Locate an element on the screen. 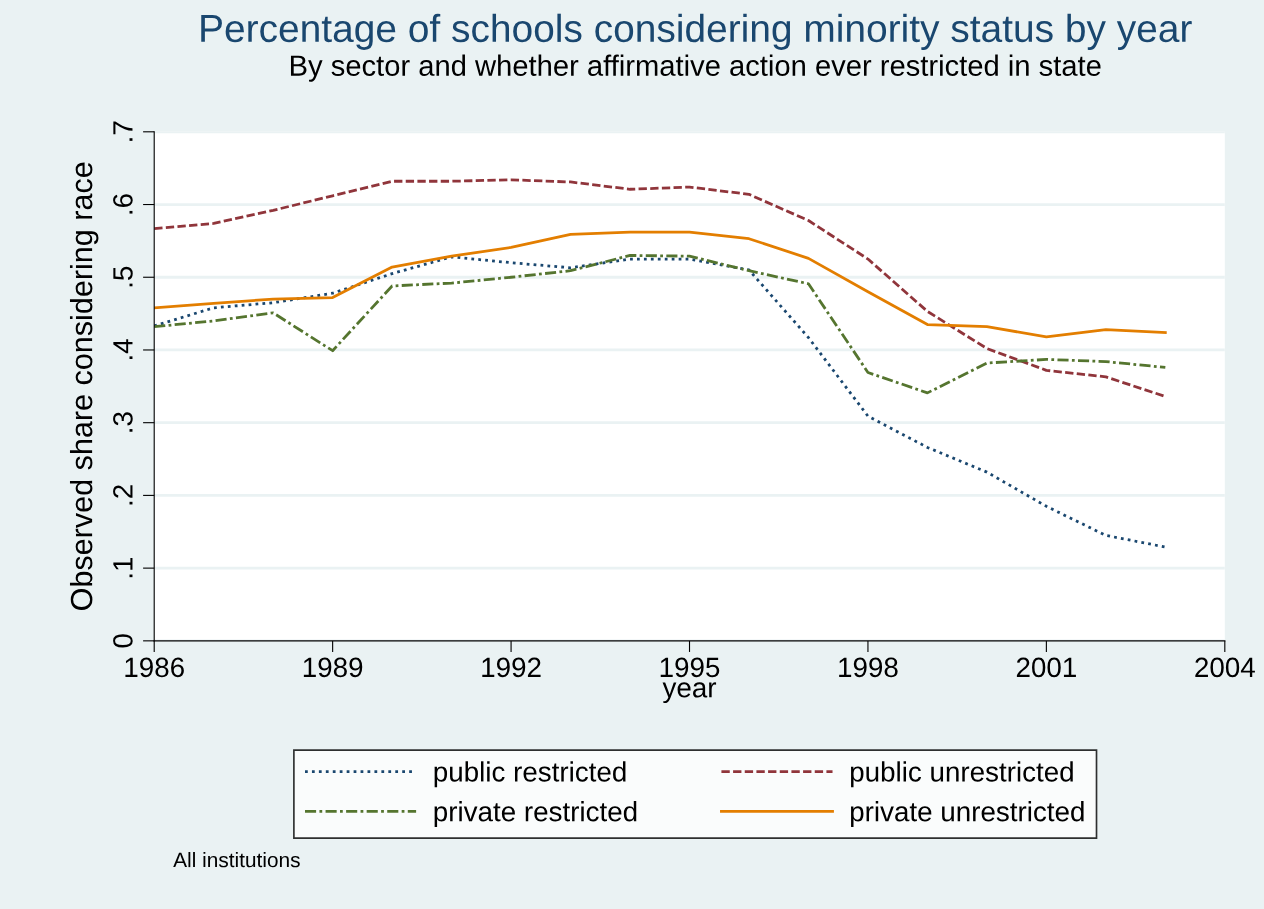  x-tick-label: 1986 is located at coordinates (154, 667).